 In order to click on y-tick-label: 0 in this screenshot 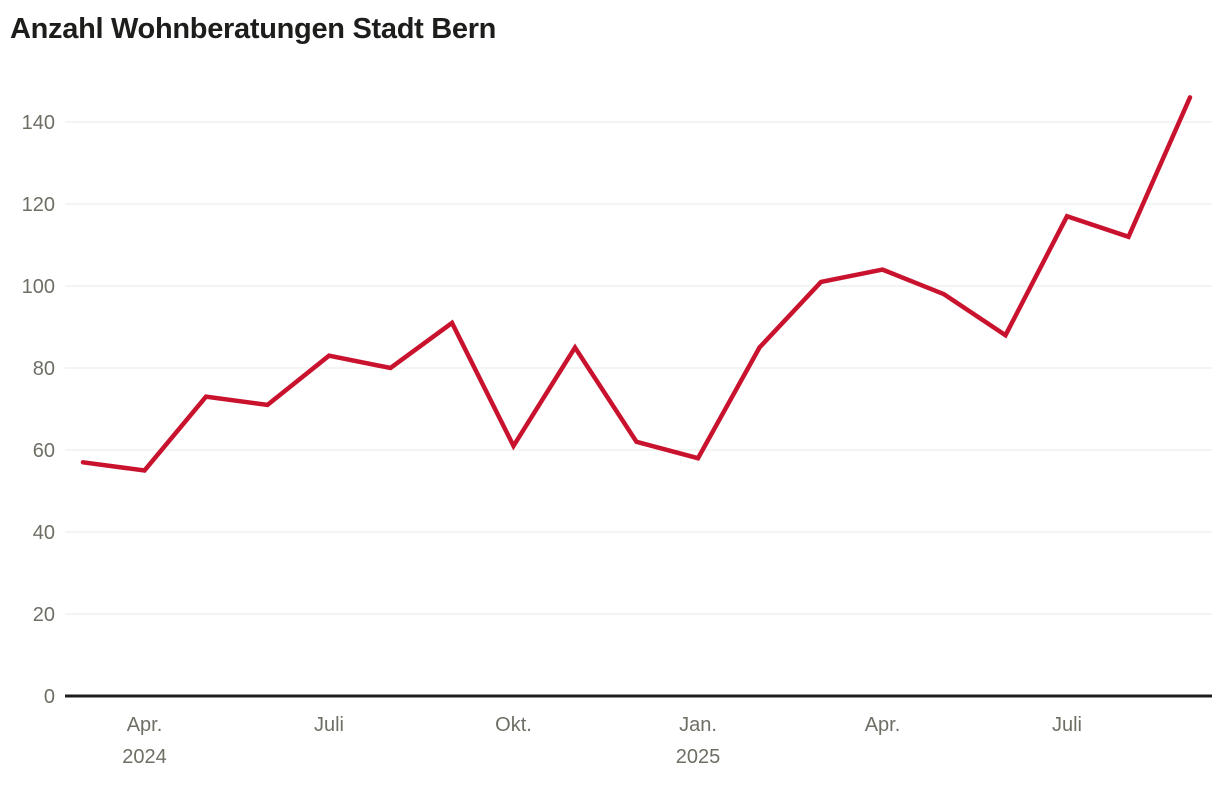, I will do `click(49, 697)`.